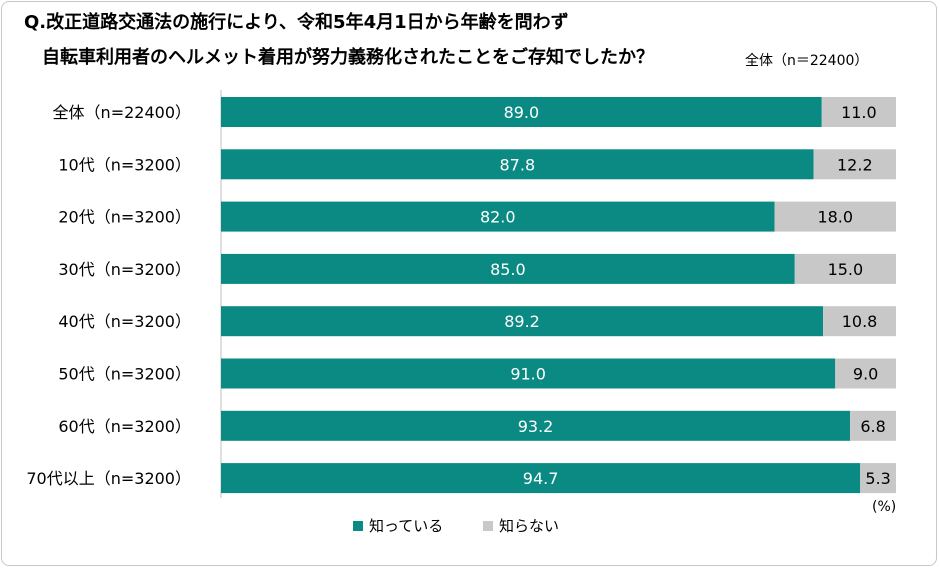 The width and height of the screenshot is (940, 569). I want to click on category-label: 40代（n=3200）, so click(124, 321).